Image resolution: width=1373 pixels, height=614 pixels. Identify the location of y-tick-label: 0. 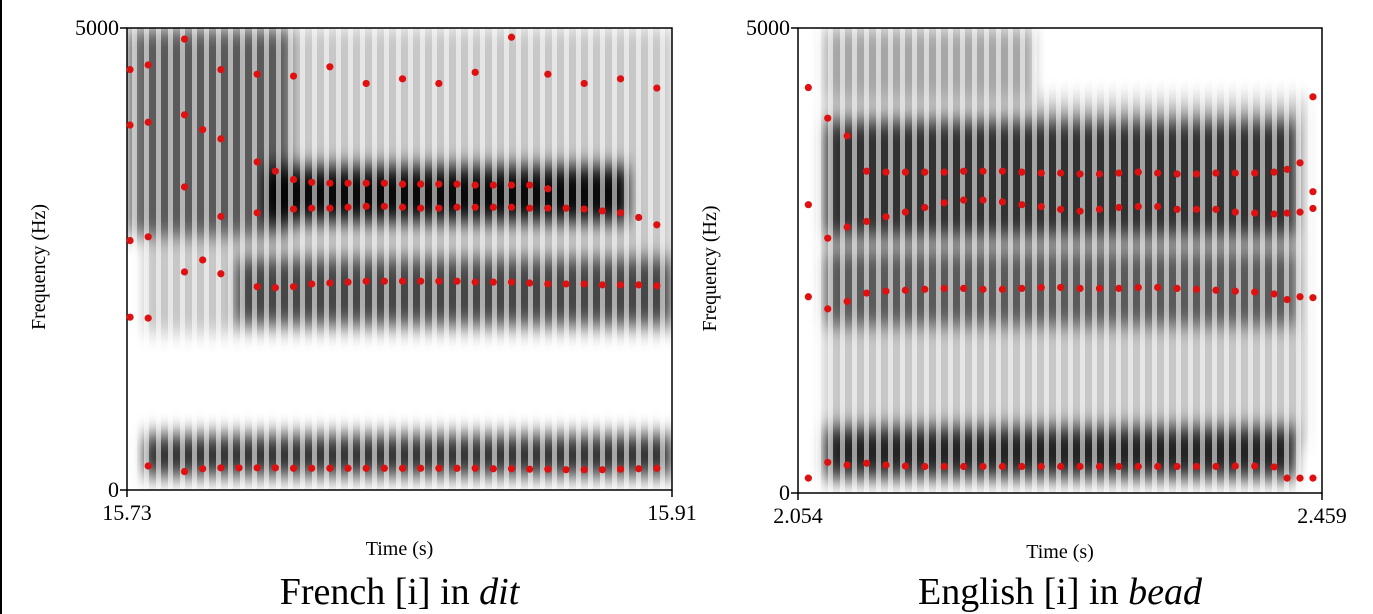
(784, 492).